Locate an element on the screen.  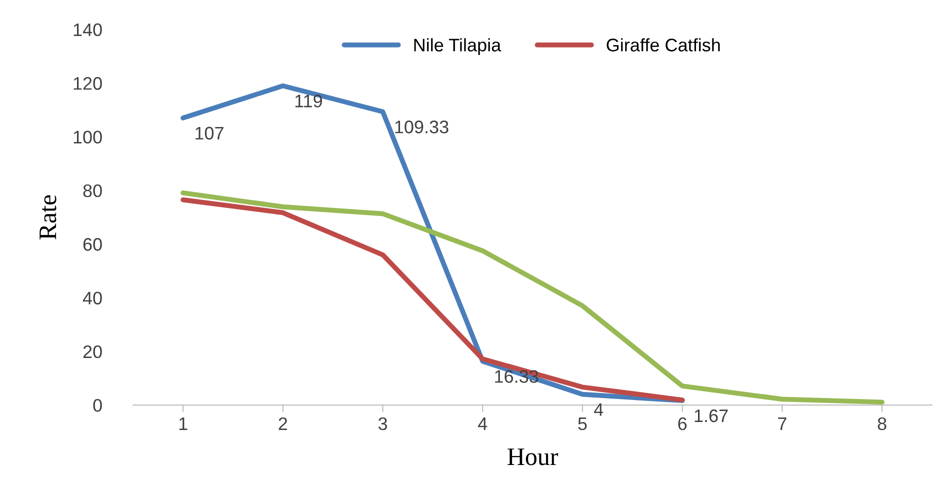
y-tick-label: 0 is located at coordinates (97, 405).